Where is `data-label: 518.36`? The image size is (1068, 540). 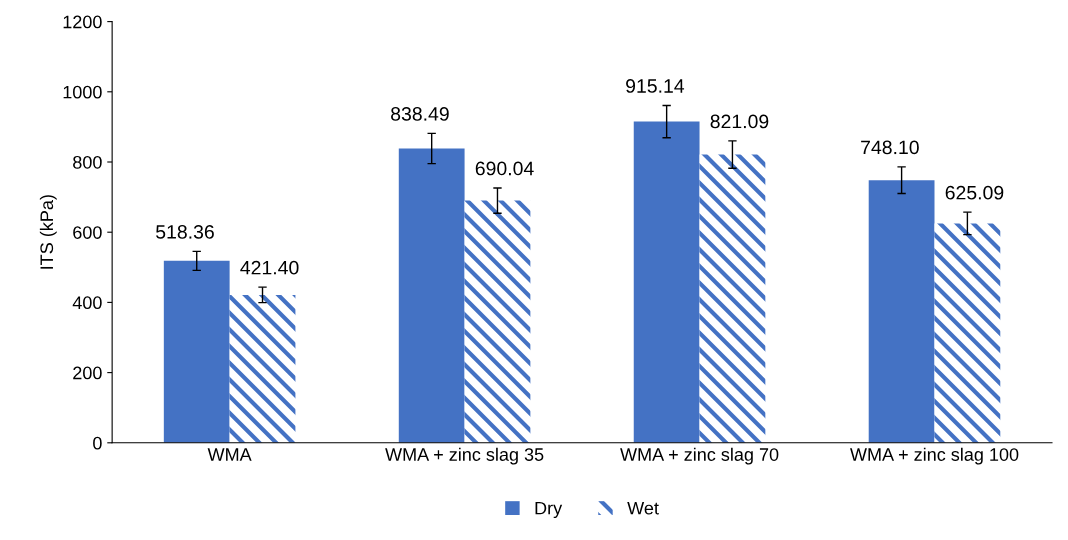
data-label: 518.36 is located at coordinates (185, 231).